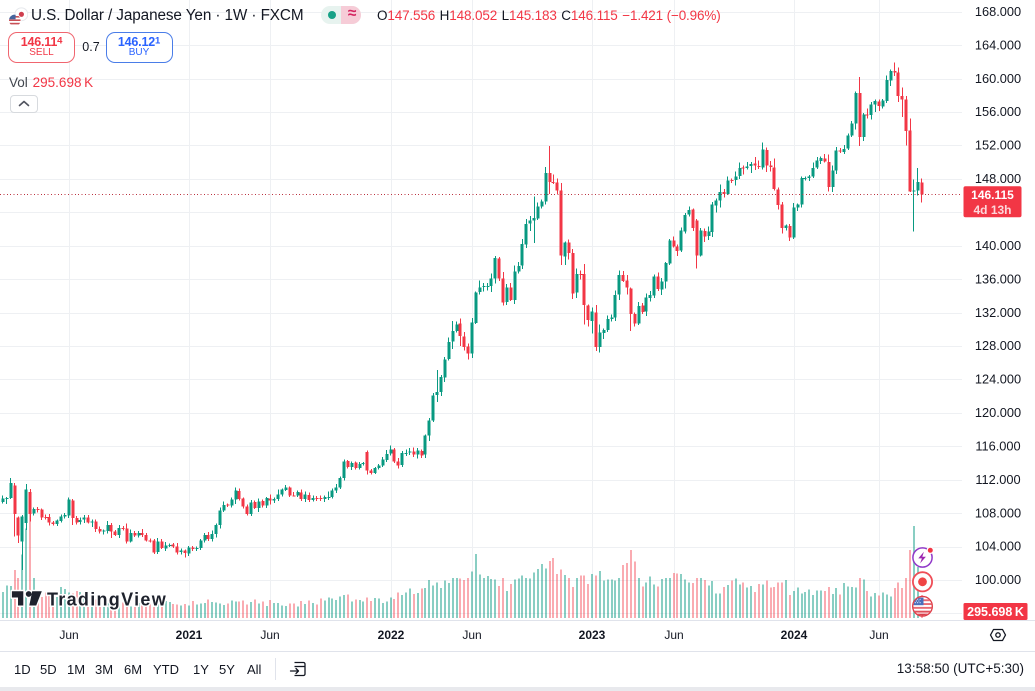  Describe the element at coordinates (998, 11) in the screenshot. I see `svg-text: 168.000` at that location.